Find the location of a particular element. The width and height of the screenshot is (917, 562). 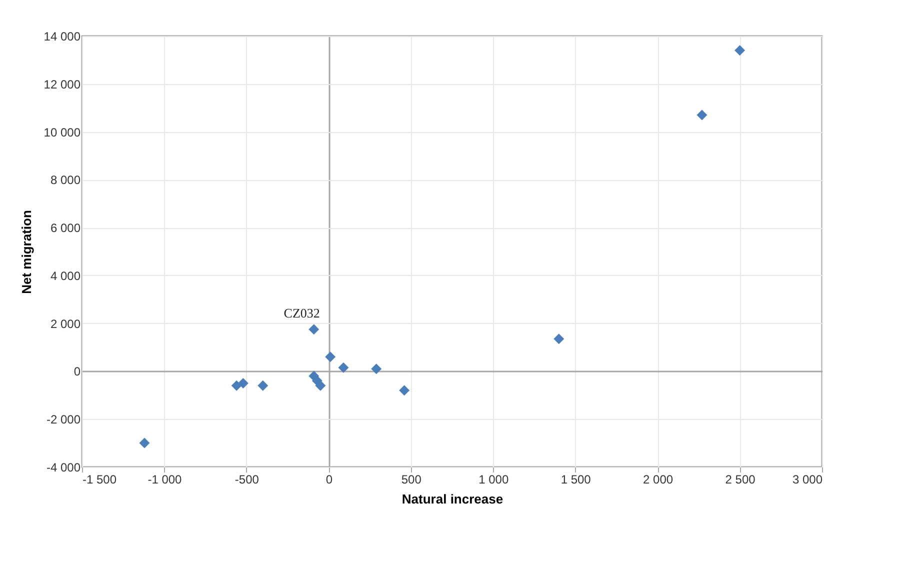

y-tick-label: -2 000 is located at coordinates (63, 419).